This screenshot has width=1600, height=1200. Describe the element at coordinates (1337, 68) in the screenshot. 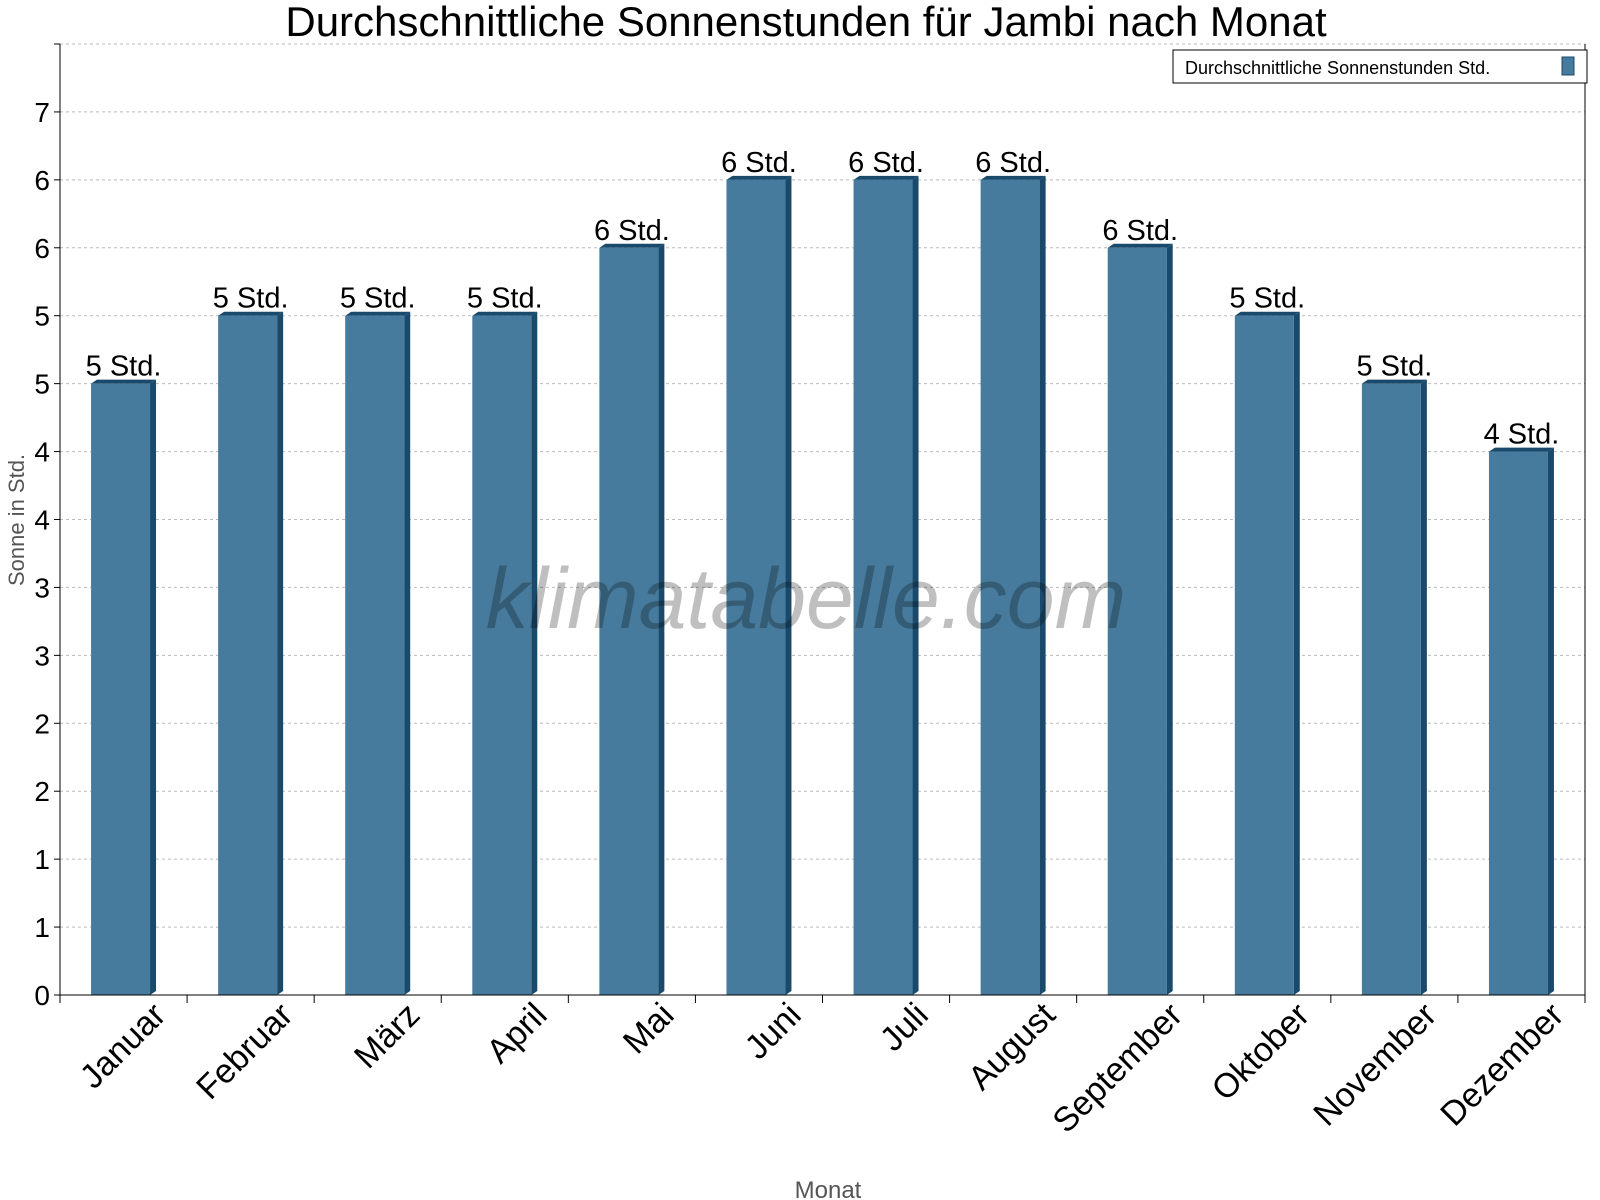

I see `legend-label: Durchschnittliche Sonnenstunden Std.` at that location.